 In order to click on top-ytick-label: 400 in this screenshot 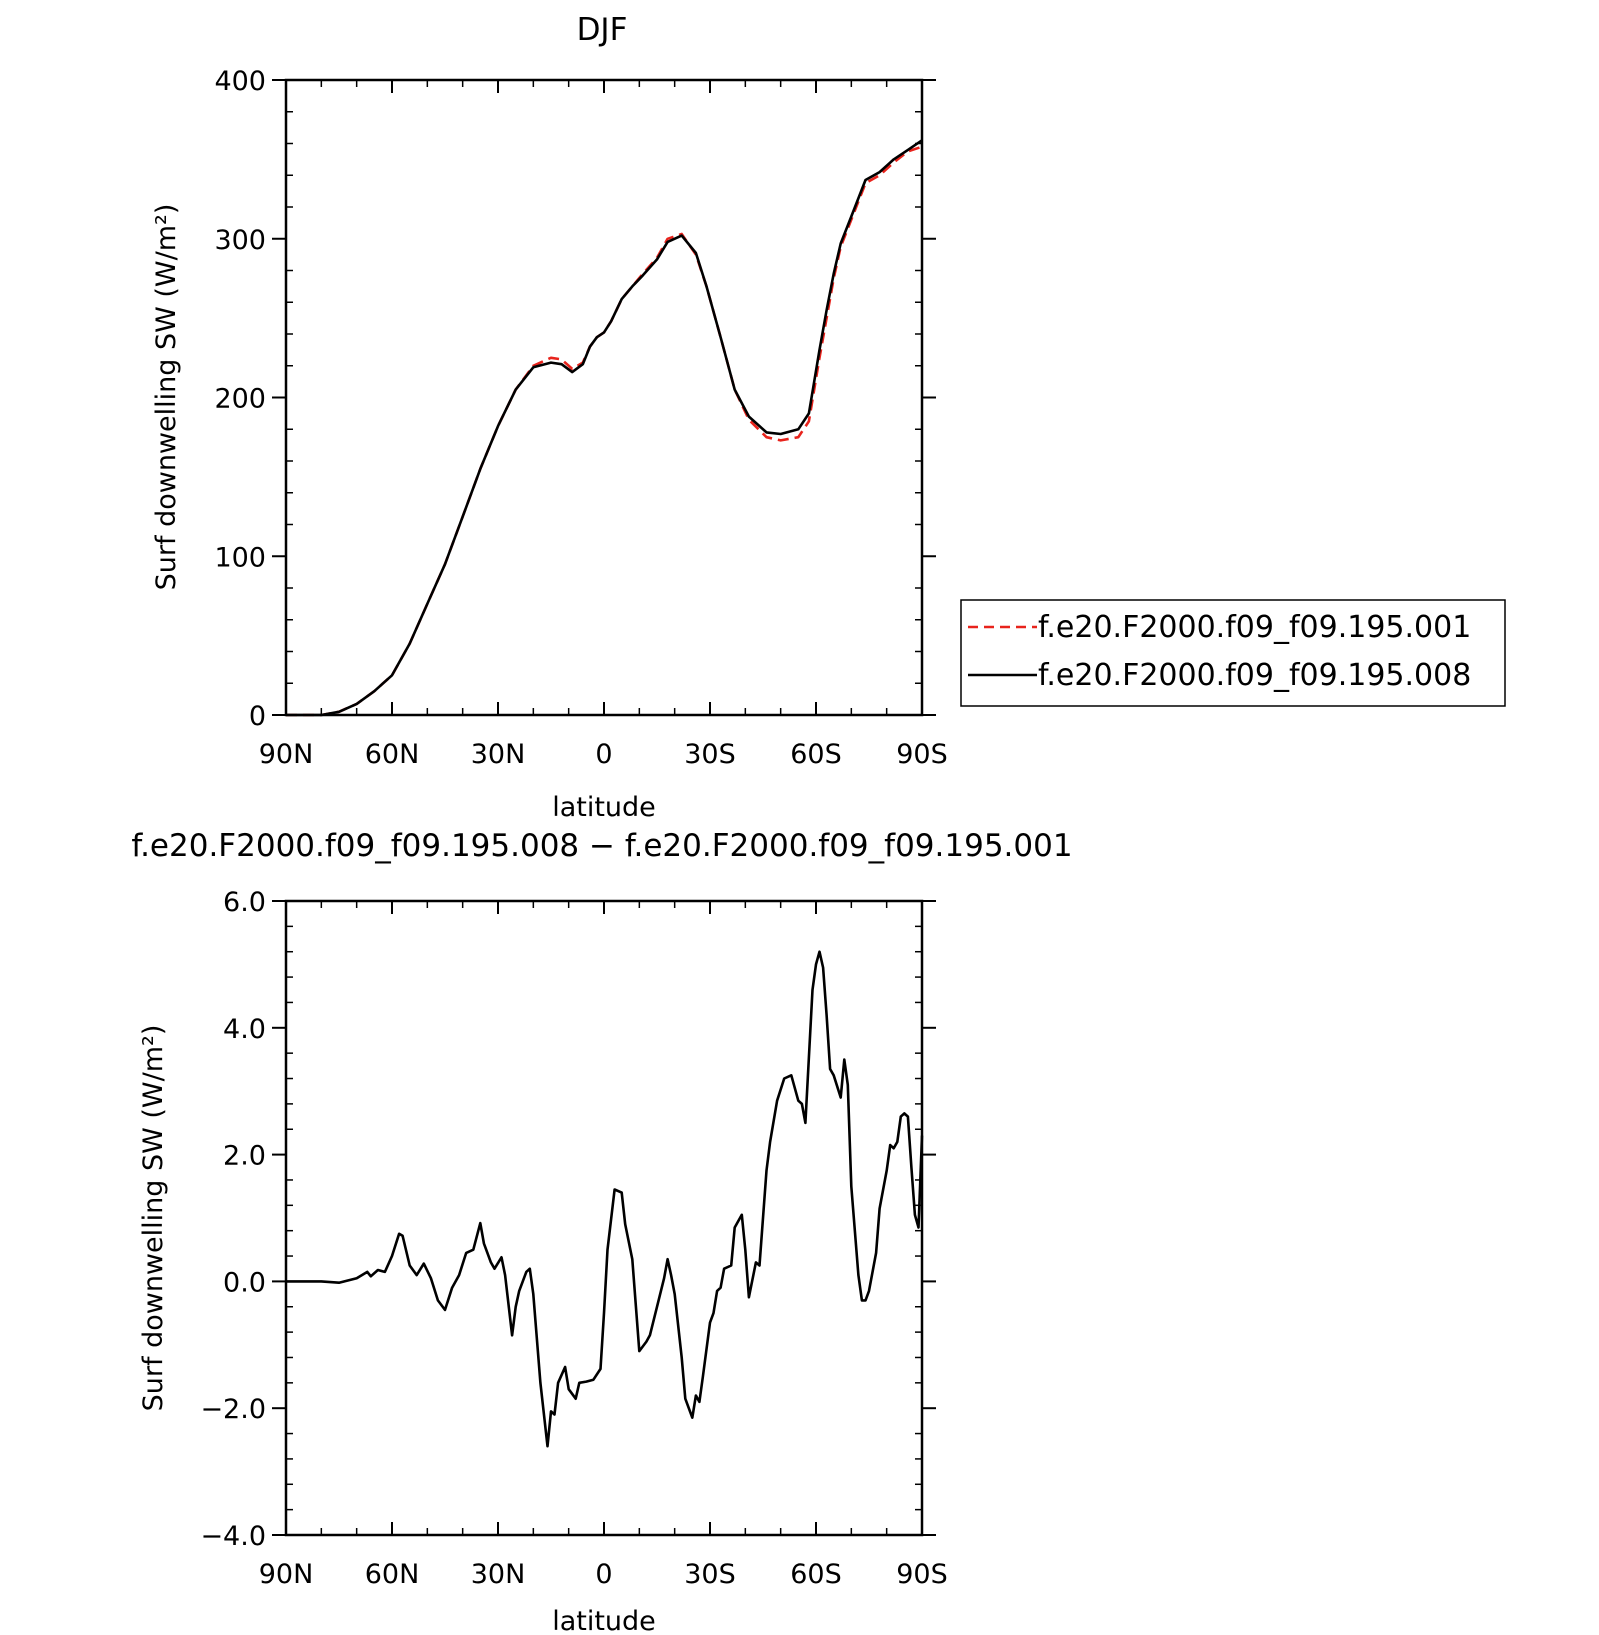, I will do `click(240, 81)`.